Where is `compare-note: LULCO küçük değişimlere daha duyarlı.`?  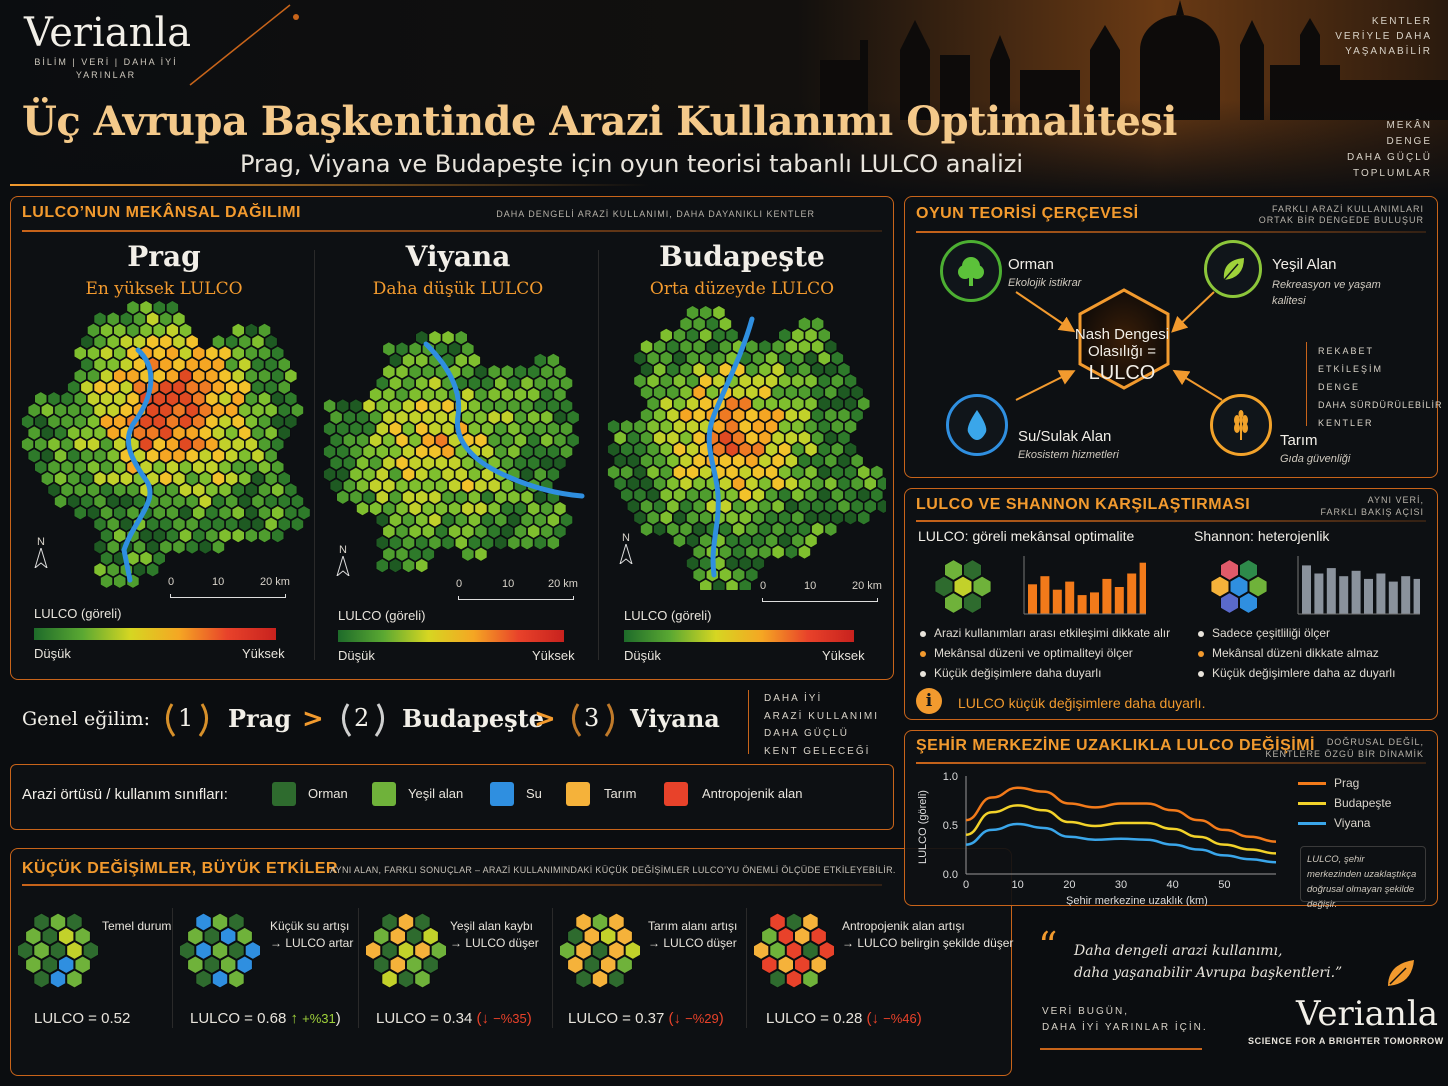
compare-note: LULCO küçük değişimlere daha duyarlı. is located at coordinates (1082, 703).